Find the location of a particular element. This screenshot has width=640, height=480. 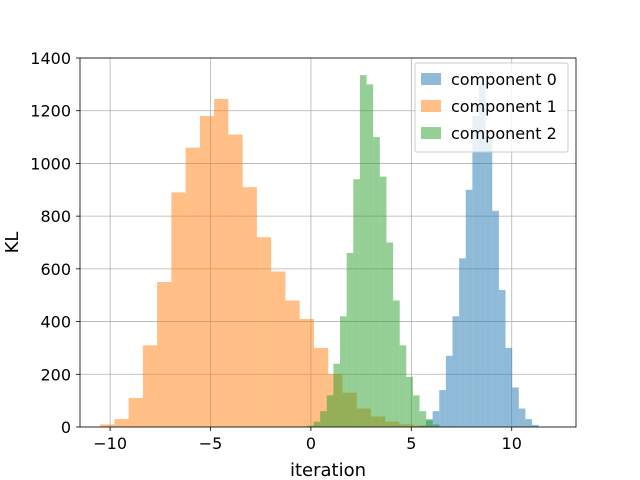

y-tick-label: 800 is located at coordinates (55, 216).